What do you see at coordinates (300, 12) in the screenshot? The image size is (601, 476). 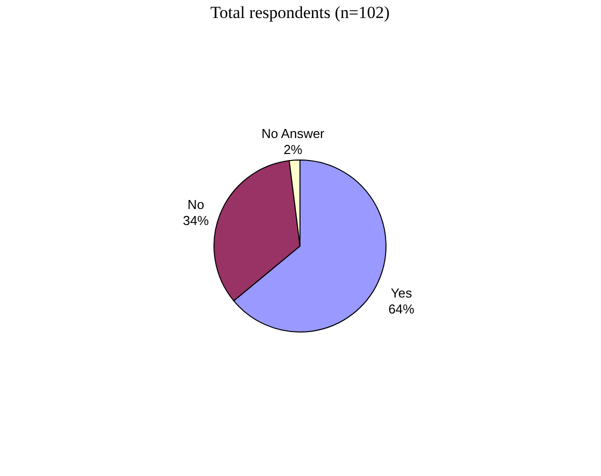 I see `chart-title: Total respondents (n=102)` at bounding box center [300, 12].